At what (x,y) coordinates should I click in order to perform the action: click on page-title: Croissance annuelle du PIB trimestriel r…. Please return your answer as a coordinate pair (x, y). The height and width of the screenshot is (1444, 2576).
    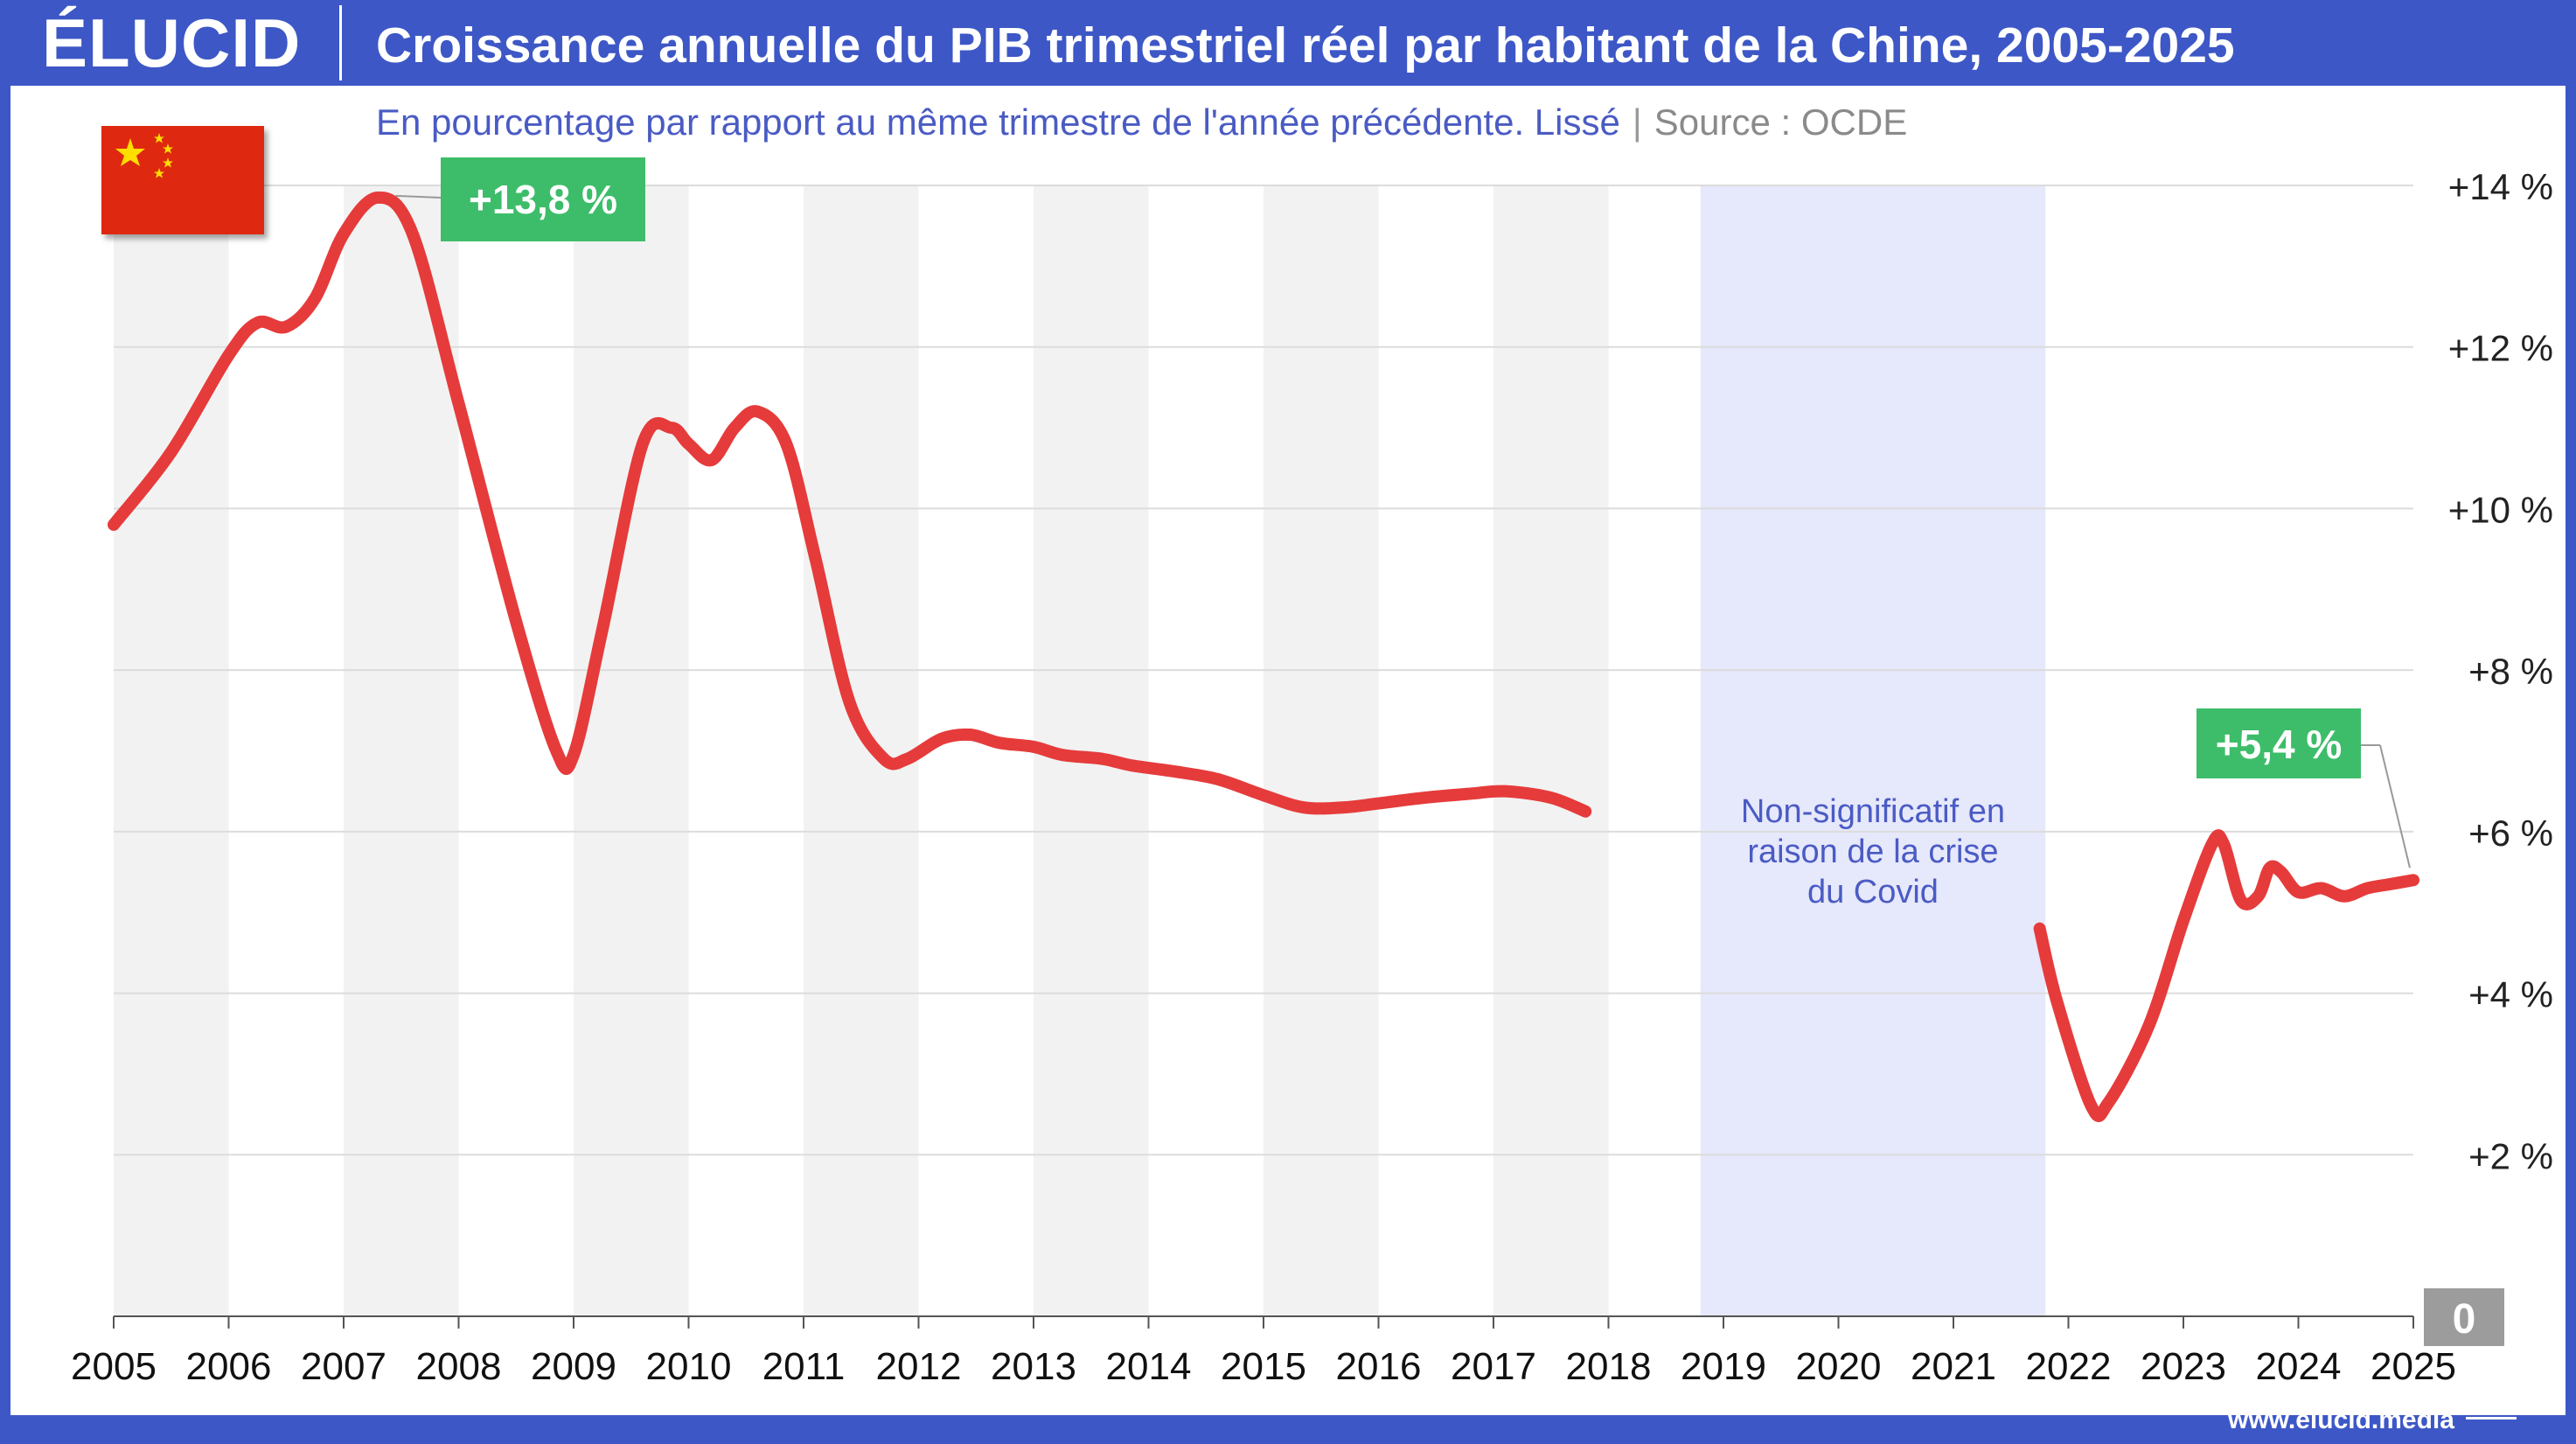
    Looking at the image, I should click on (1305, 45).